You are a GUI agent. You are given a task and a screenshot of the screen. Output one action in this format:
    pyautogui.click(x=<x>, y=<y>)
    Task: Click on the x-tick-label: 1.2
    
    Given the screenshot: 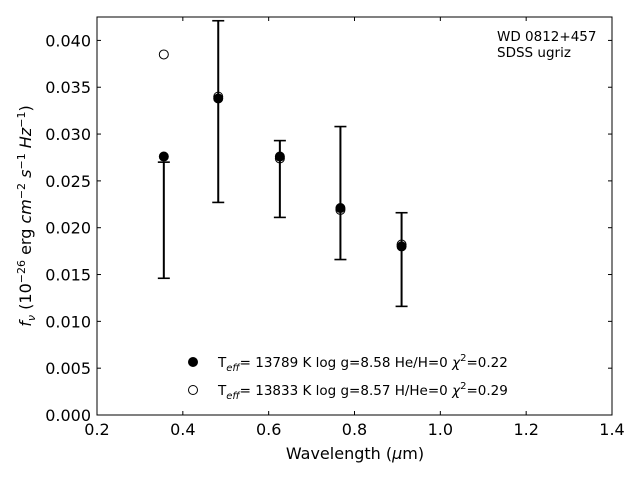 What is the action you would take?
    pyautogui.click(x=525, y=429)
    